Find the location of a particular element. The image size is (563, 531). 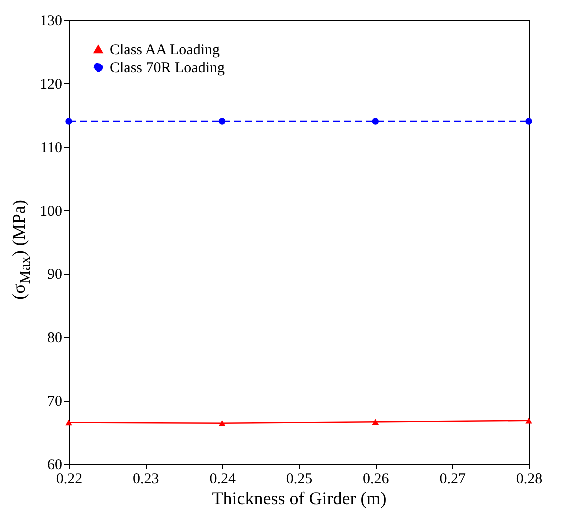

y-tick-label: 80 is located at coordinates (55, 338).